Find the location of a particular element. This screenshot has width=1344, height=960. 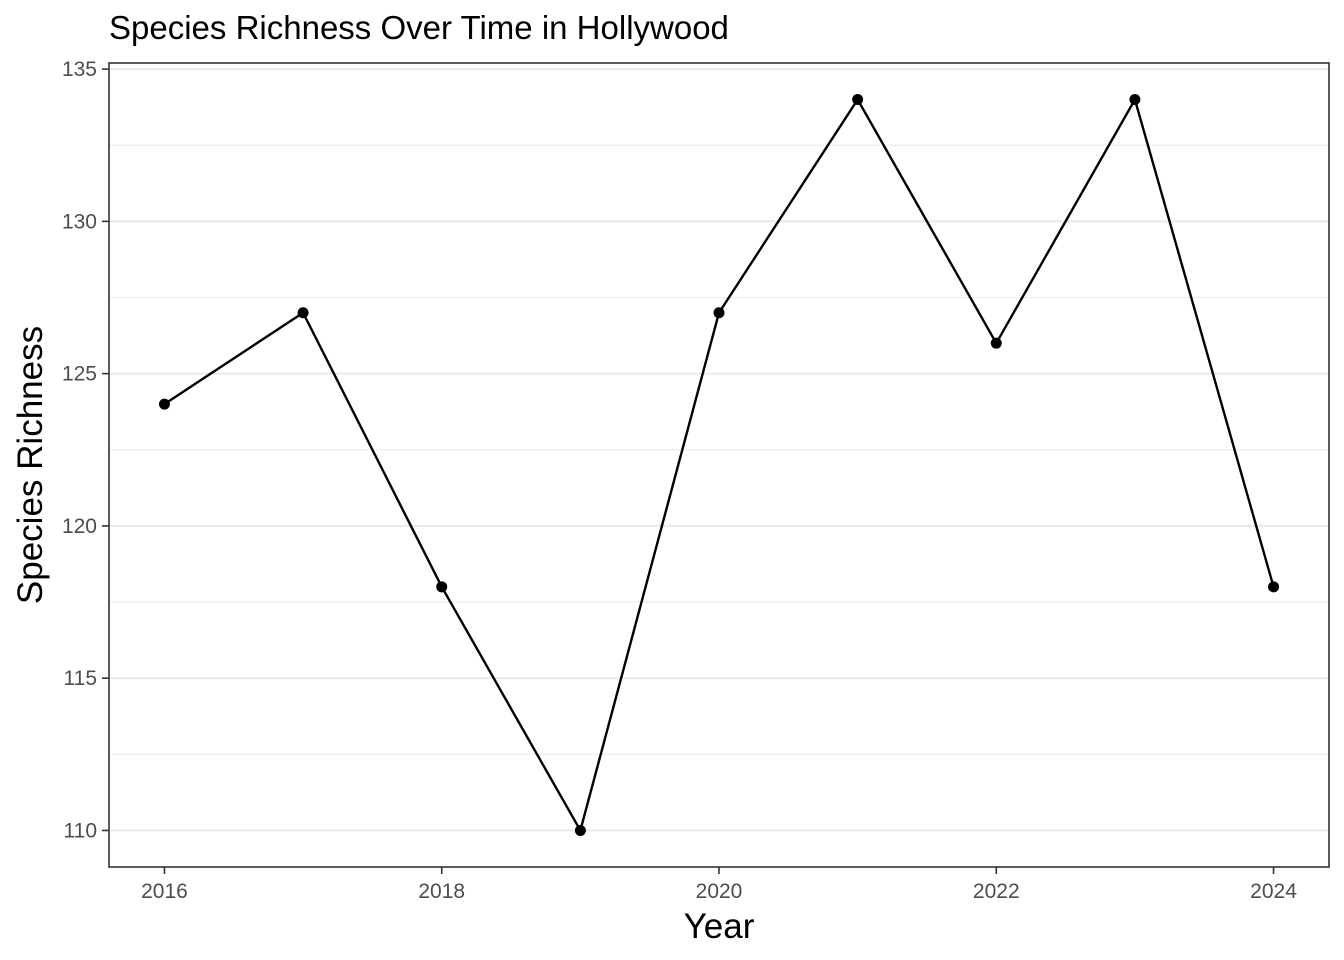

x-tick-label: 2022 is located at coordinates (996, 891).